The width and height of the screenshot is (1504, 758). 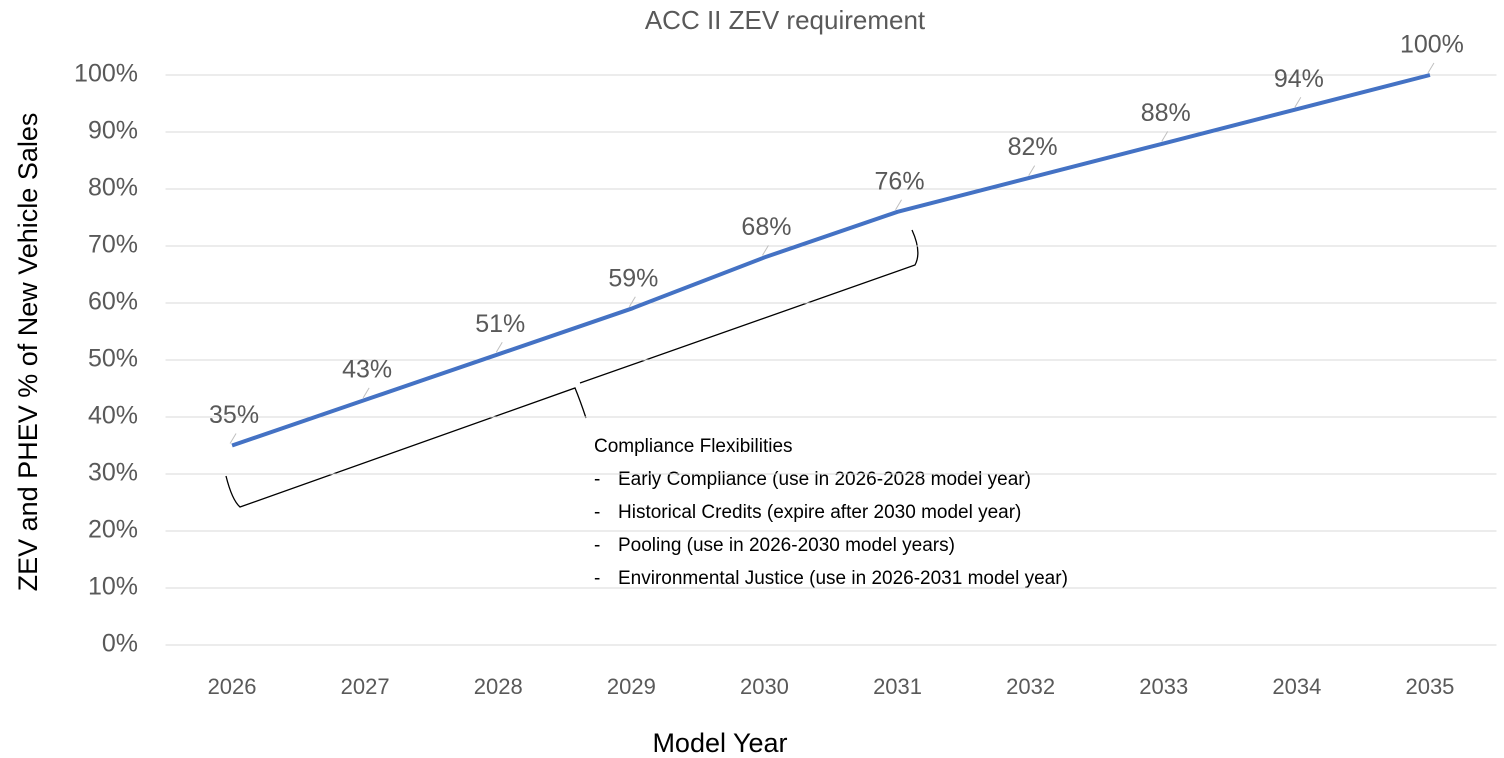 What do you see at coordinates (232, 686) in the screenshot?
I see `x-tick-label: 2026` at bounding box center [232, 686].